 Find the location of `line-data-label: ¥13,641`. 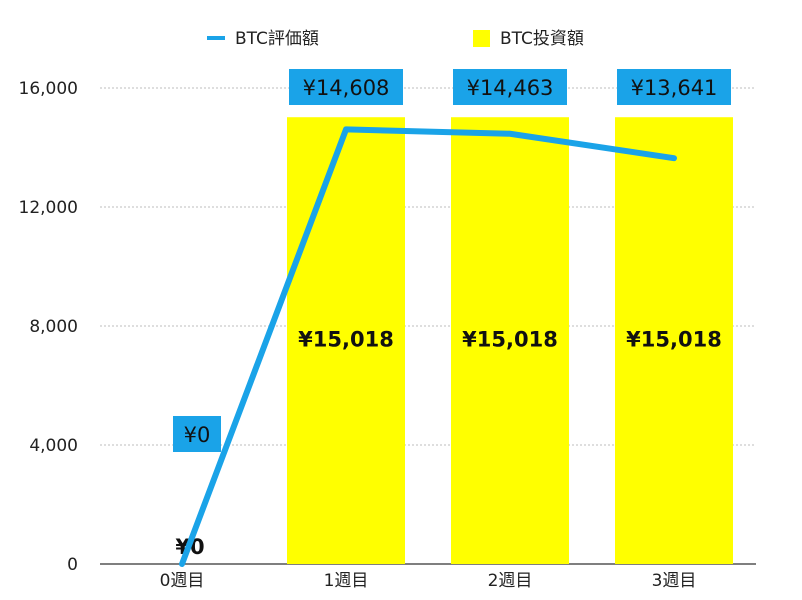

line-data-label: ¥13,641 is located at coordinates (674, 87).